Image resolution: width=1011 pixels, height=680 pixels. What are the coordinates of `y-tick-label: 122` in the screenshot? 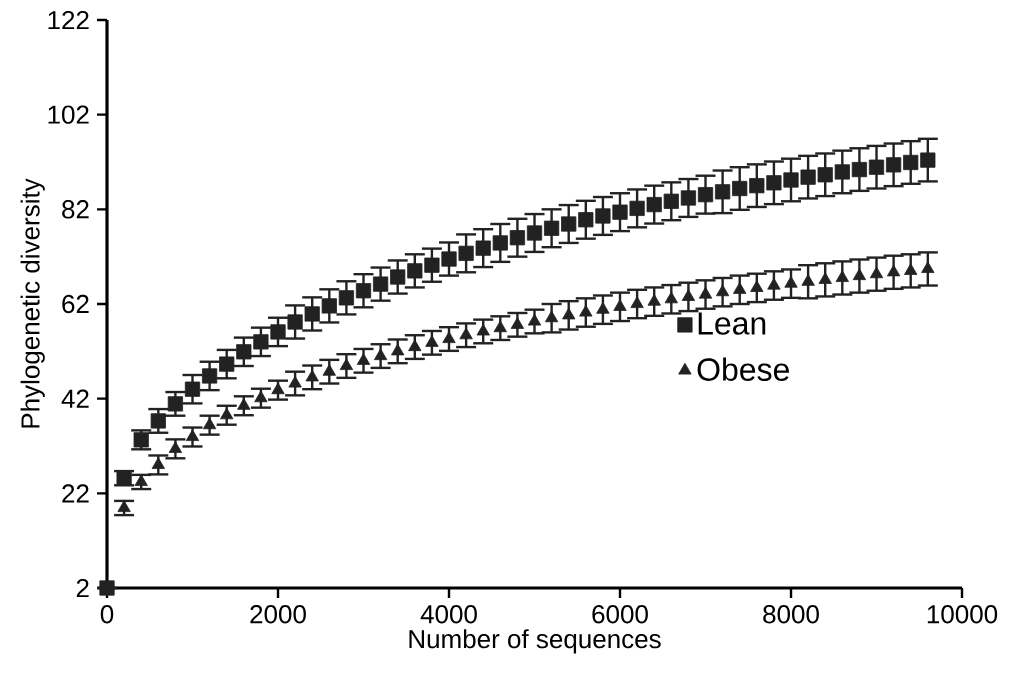 It's located at (68, 20).